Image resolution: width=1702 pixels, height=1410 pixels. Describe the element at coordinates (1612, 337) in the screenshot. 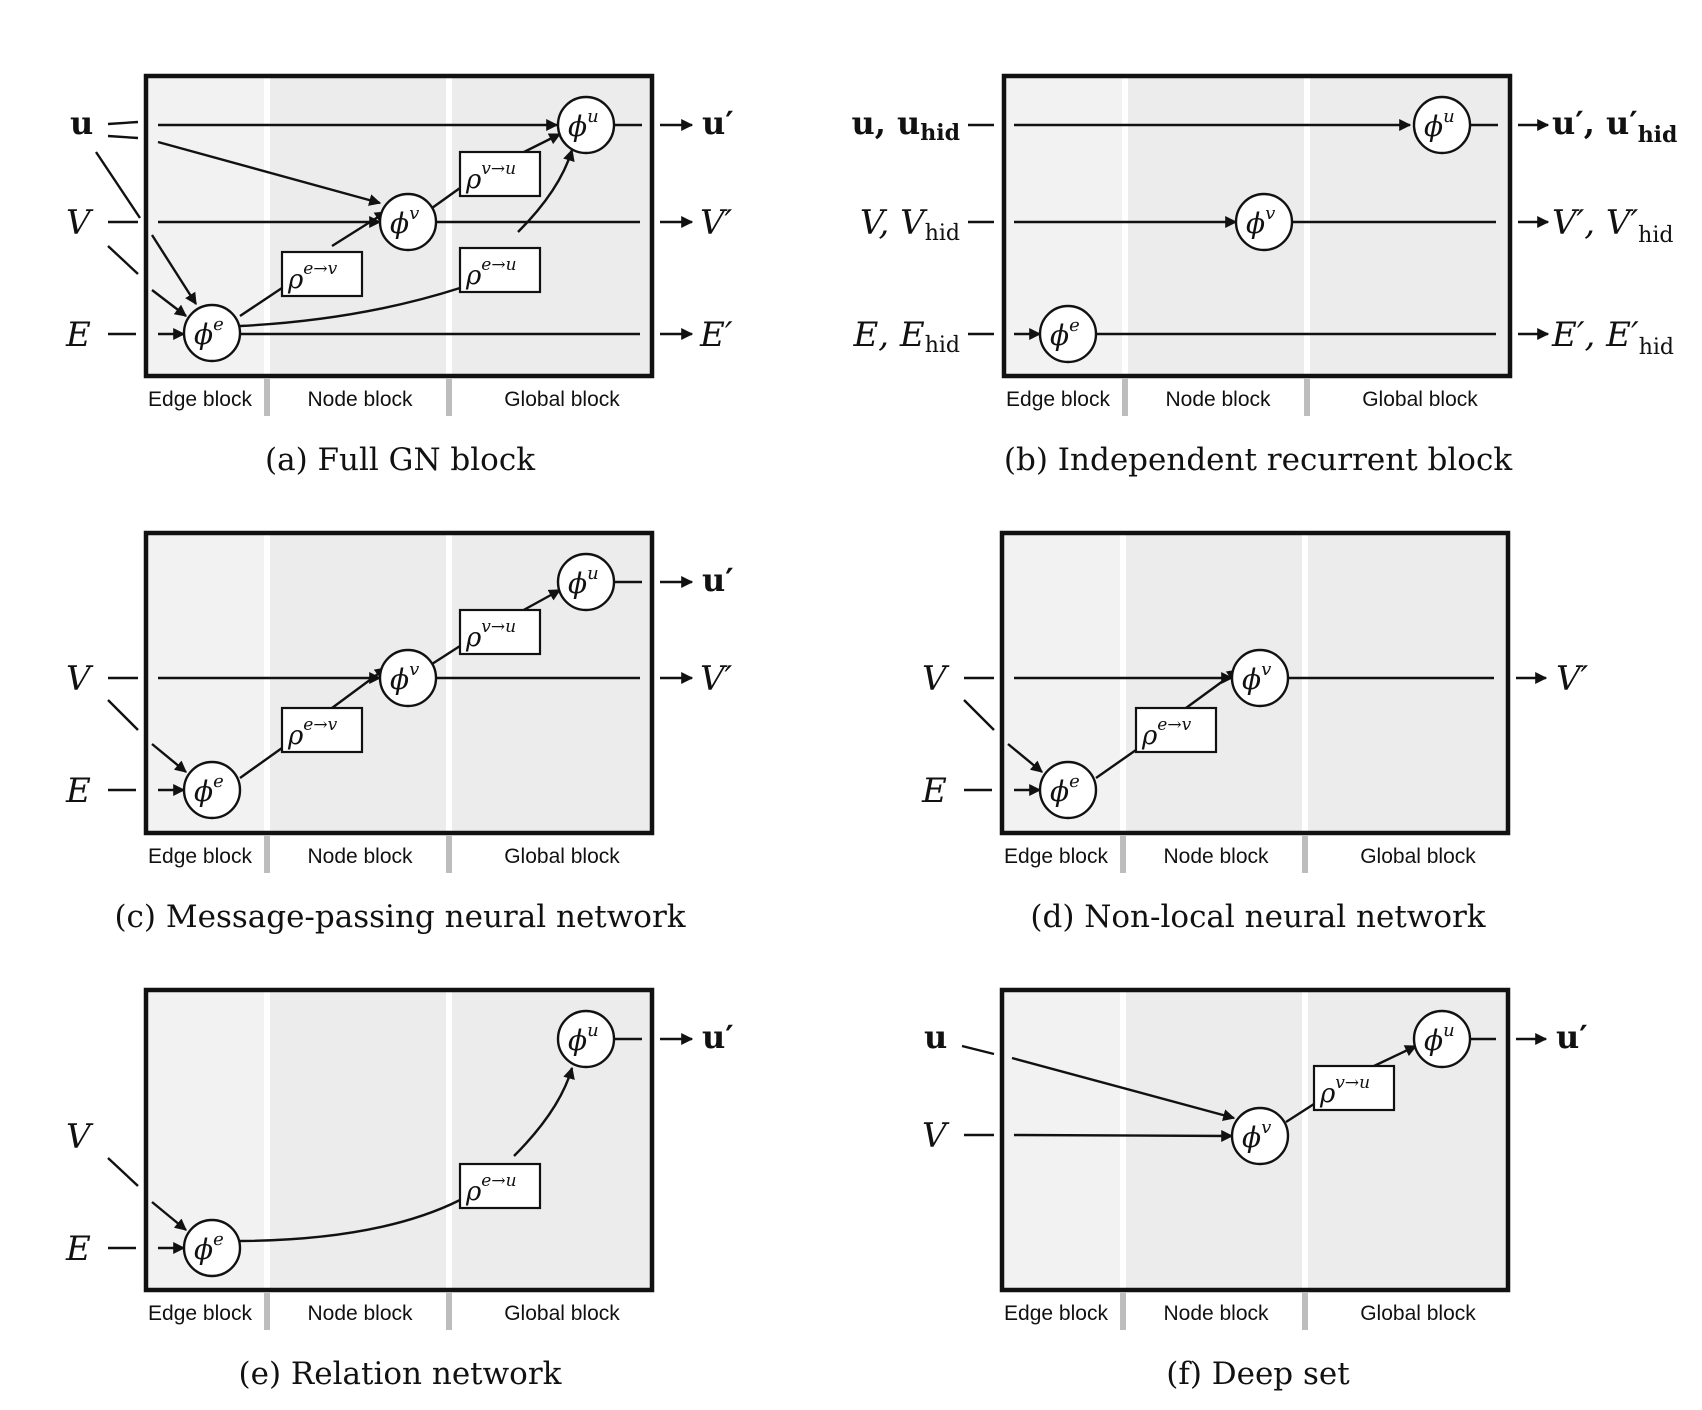

I see `panel-b-out-e: E′, E′hid` at that location.